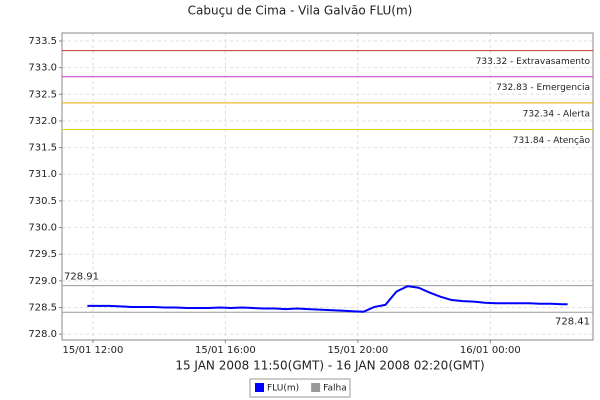  Describe the element at coordinates (335, 389) in the screenshot. I see `legend-label: Falha` at that location.